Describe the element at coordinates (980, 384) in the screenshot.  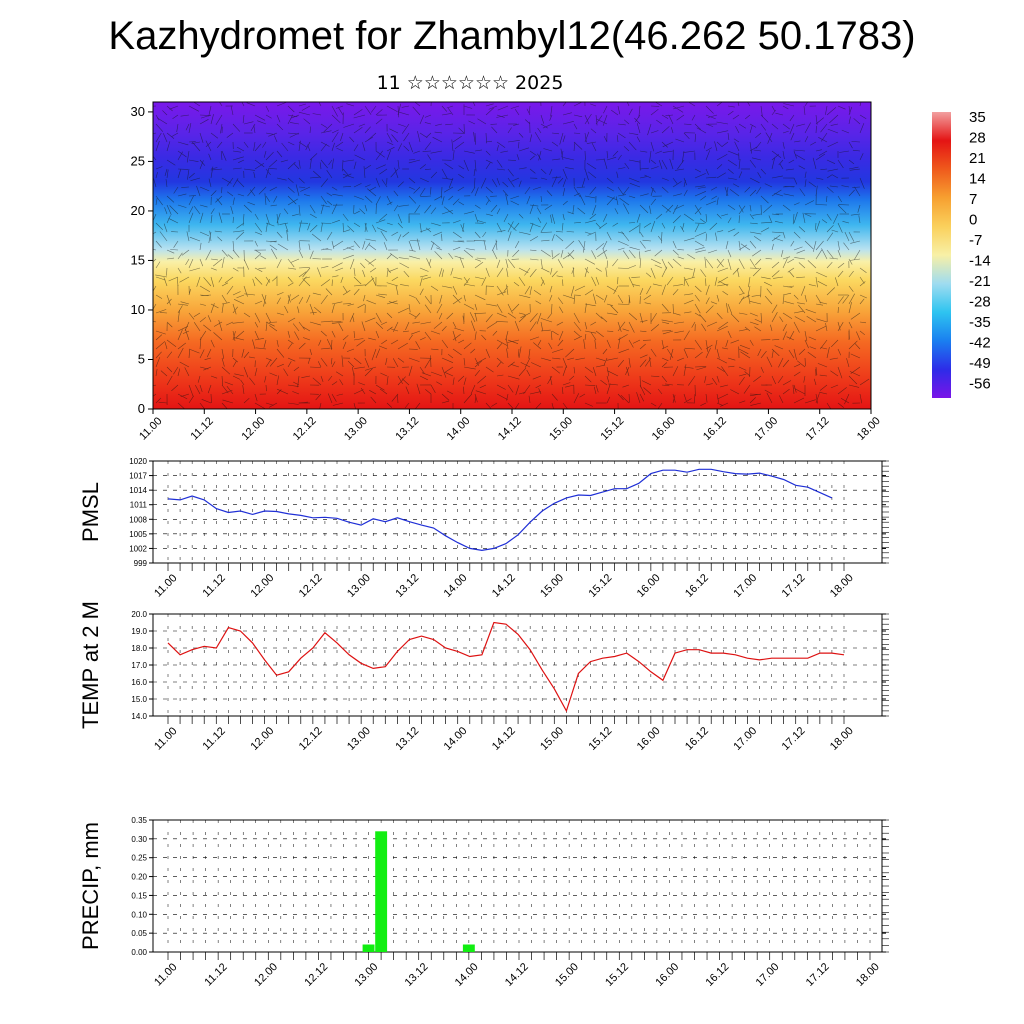
I see `colorbar-label: -56` at that location.